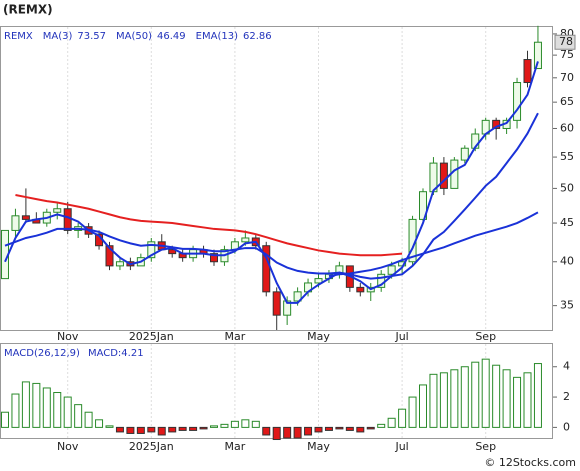  What do you see at coordinates (235, 336) in the screenshot?
I see `x-tick-label: Mar` at bounding box center [235, 336].